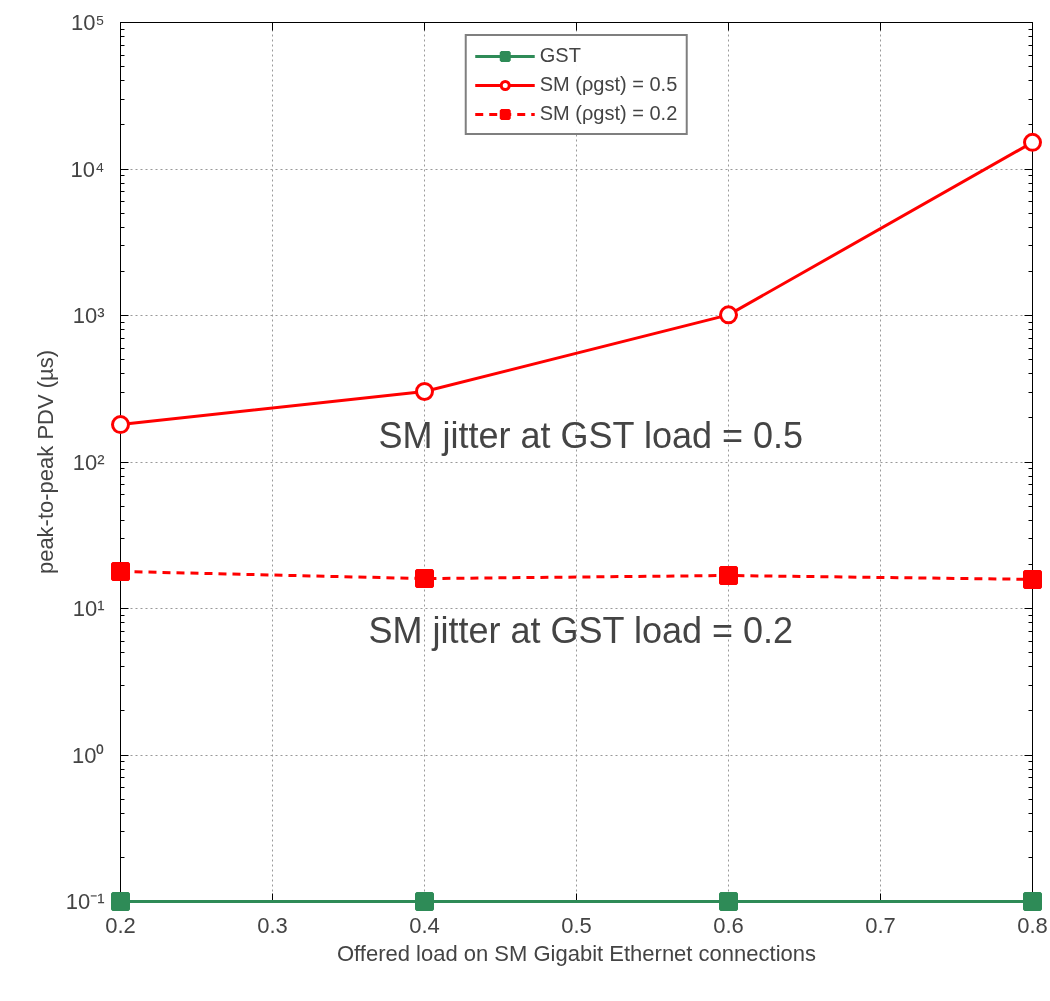  What do you see at coordinates (87, 169) in the screenshot?
I see `y-tick-label: 10⁴` at bounding box center [87, 169].